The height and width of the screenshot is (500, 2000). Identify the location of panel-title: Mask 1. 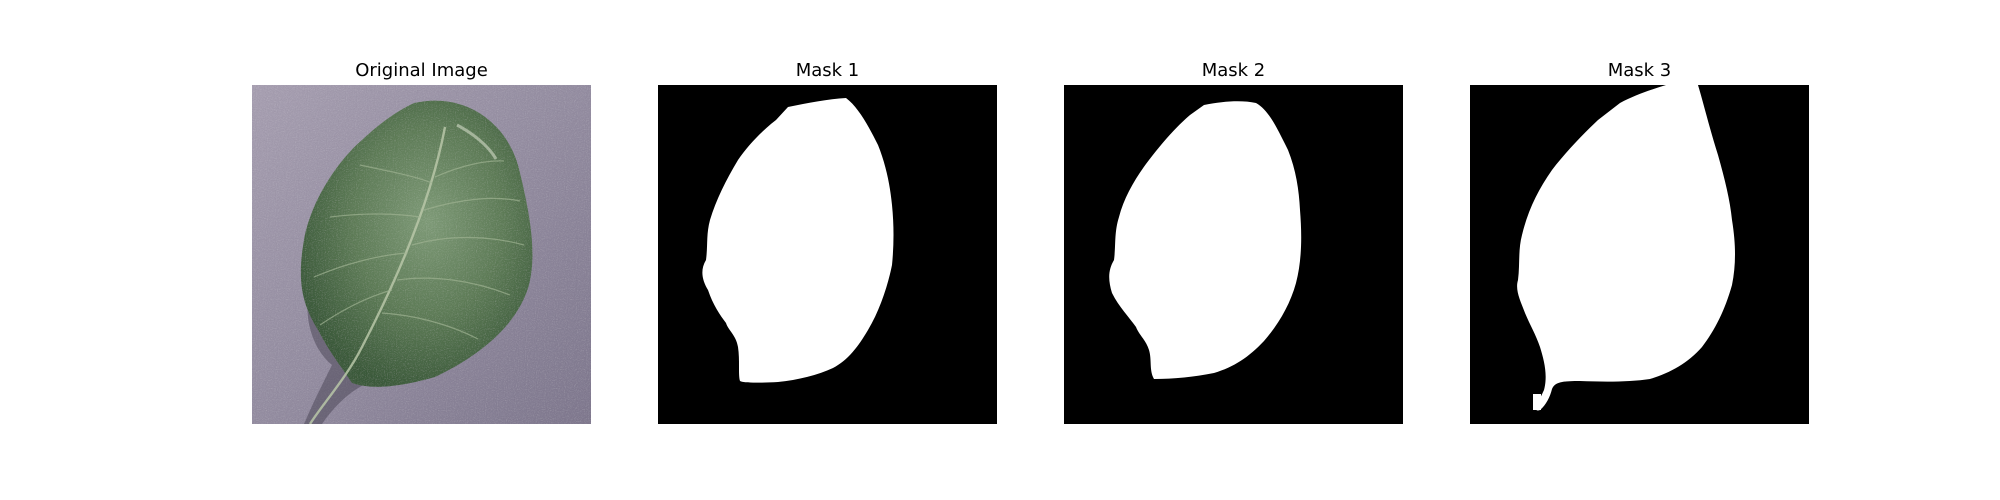
(827, 70).